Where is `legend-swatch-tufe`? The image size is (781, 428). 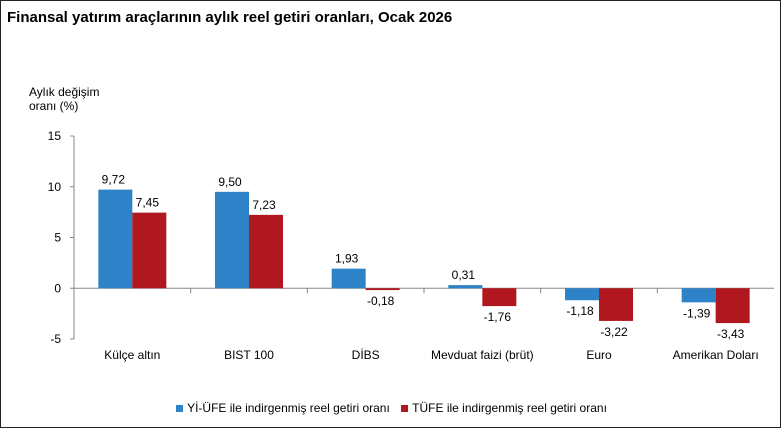
legend-swatch-tufe is located at coordinates (405, 408).